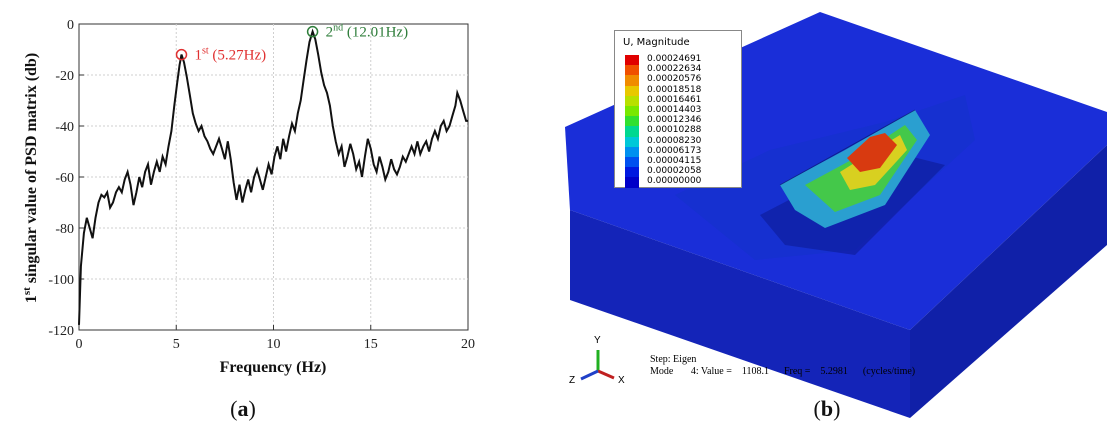 Image resolution: width=1111 pixels, height=438 pixels. What do you see at coordinates (674, 79) in the screenshot?
I see `legend-value: 0.00020576` at bounding box center [674, 79].